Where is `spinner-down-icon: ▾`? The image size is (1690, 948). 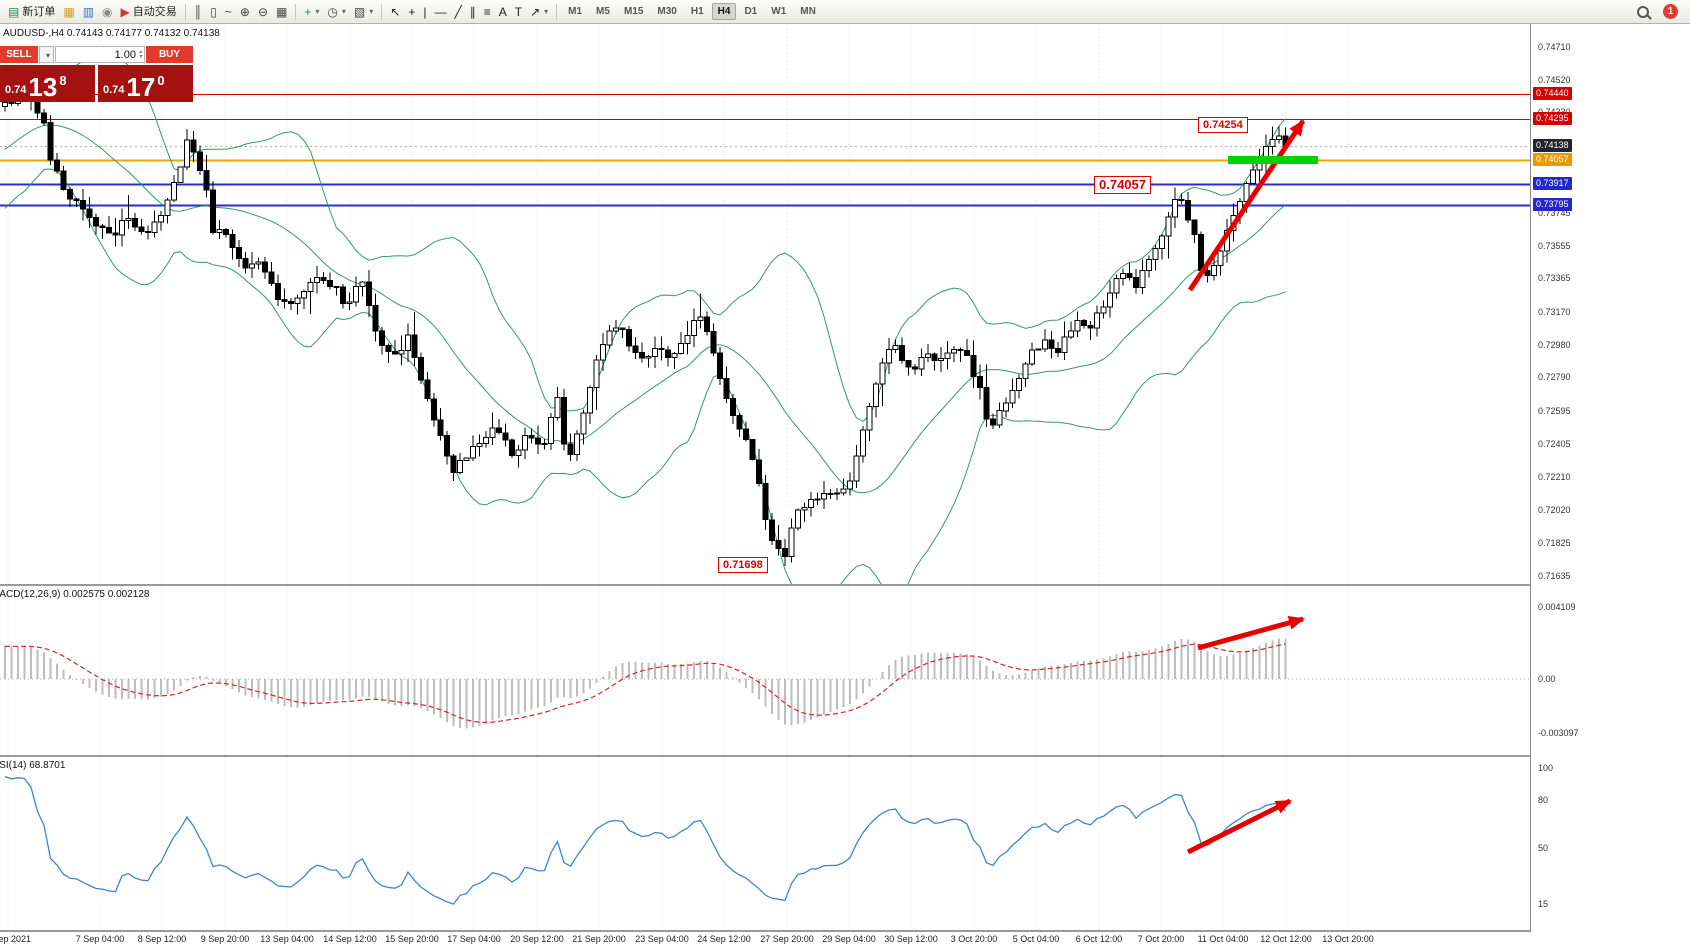 spinner-down-icon: ▾ is located at coordinates (140, 56).